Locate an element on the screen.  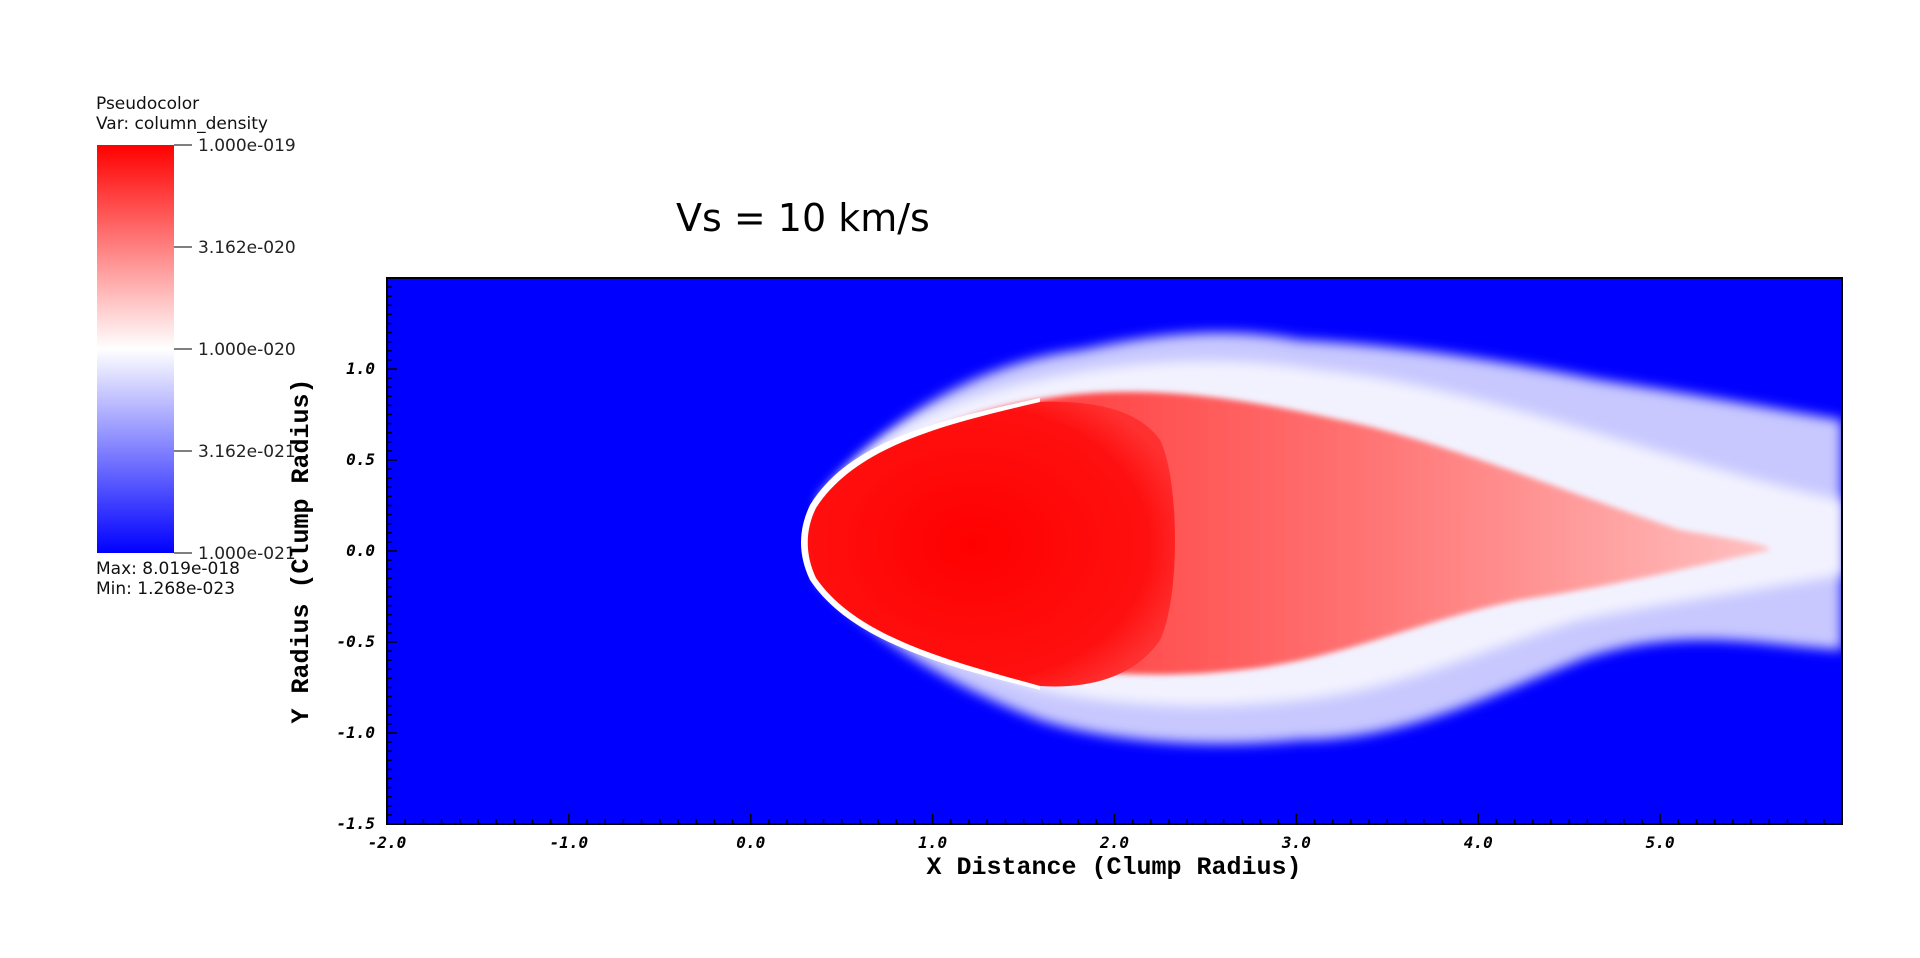
y-tick-label: 0.0 is located at coordinates (360, 550).